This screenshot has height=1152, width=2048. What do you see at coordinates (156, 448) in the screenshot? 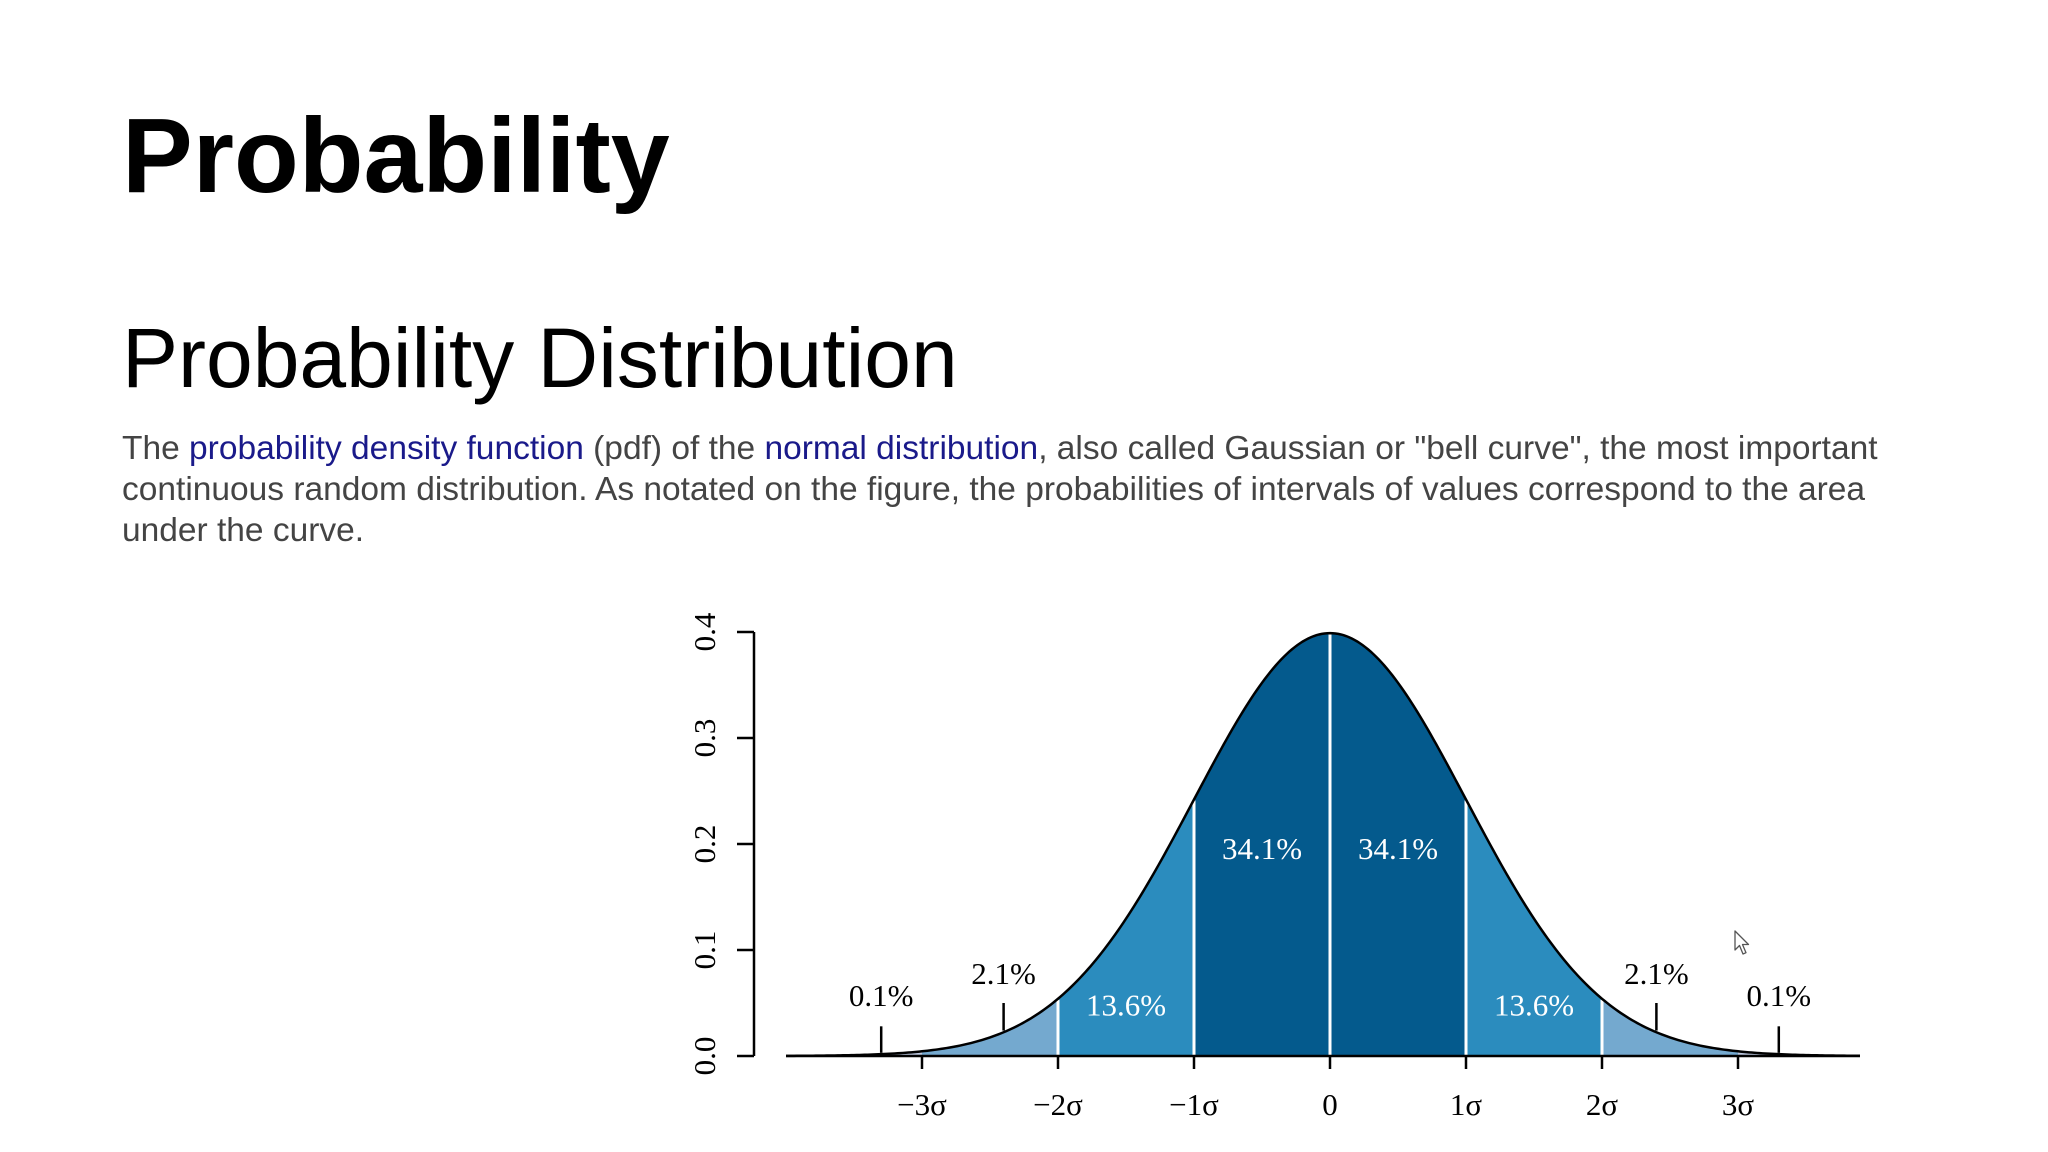
I see `description-text: The` at bounding box center [156, 448].